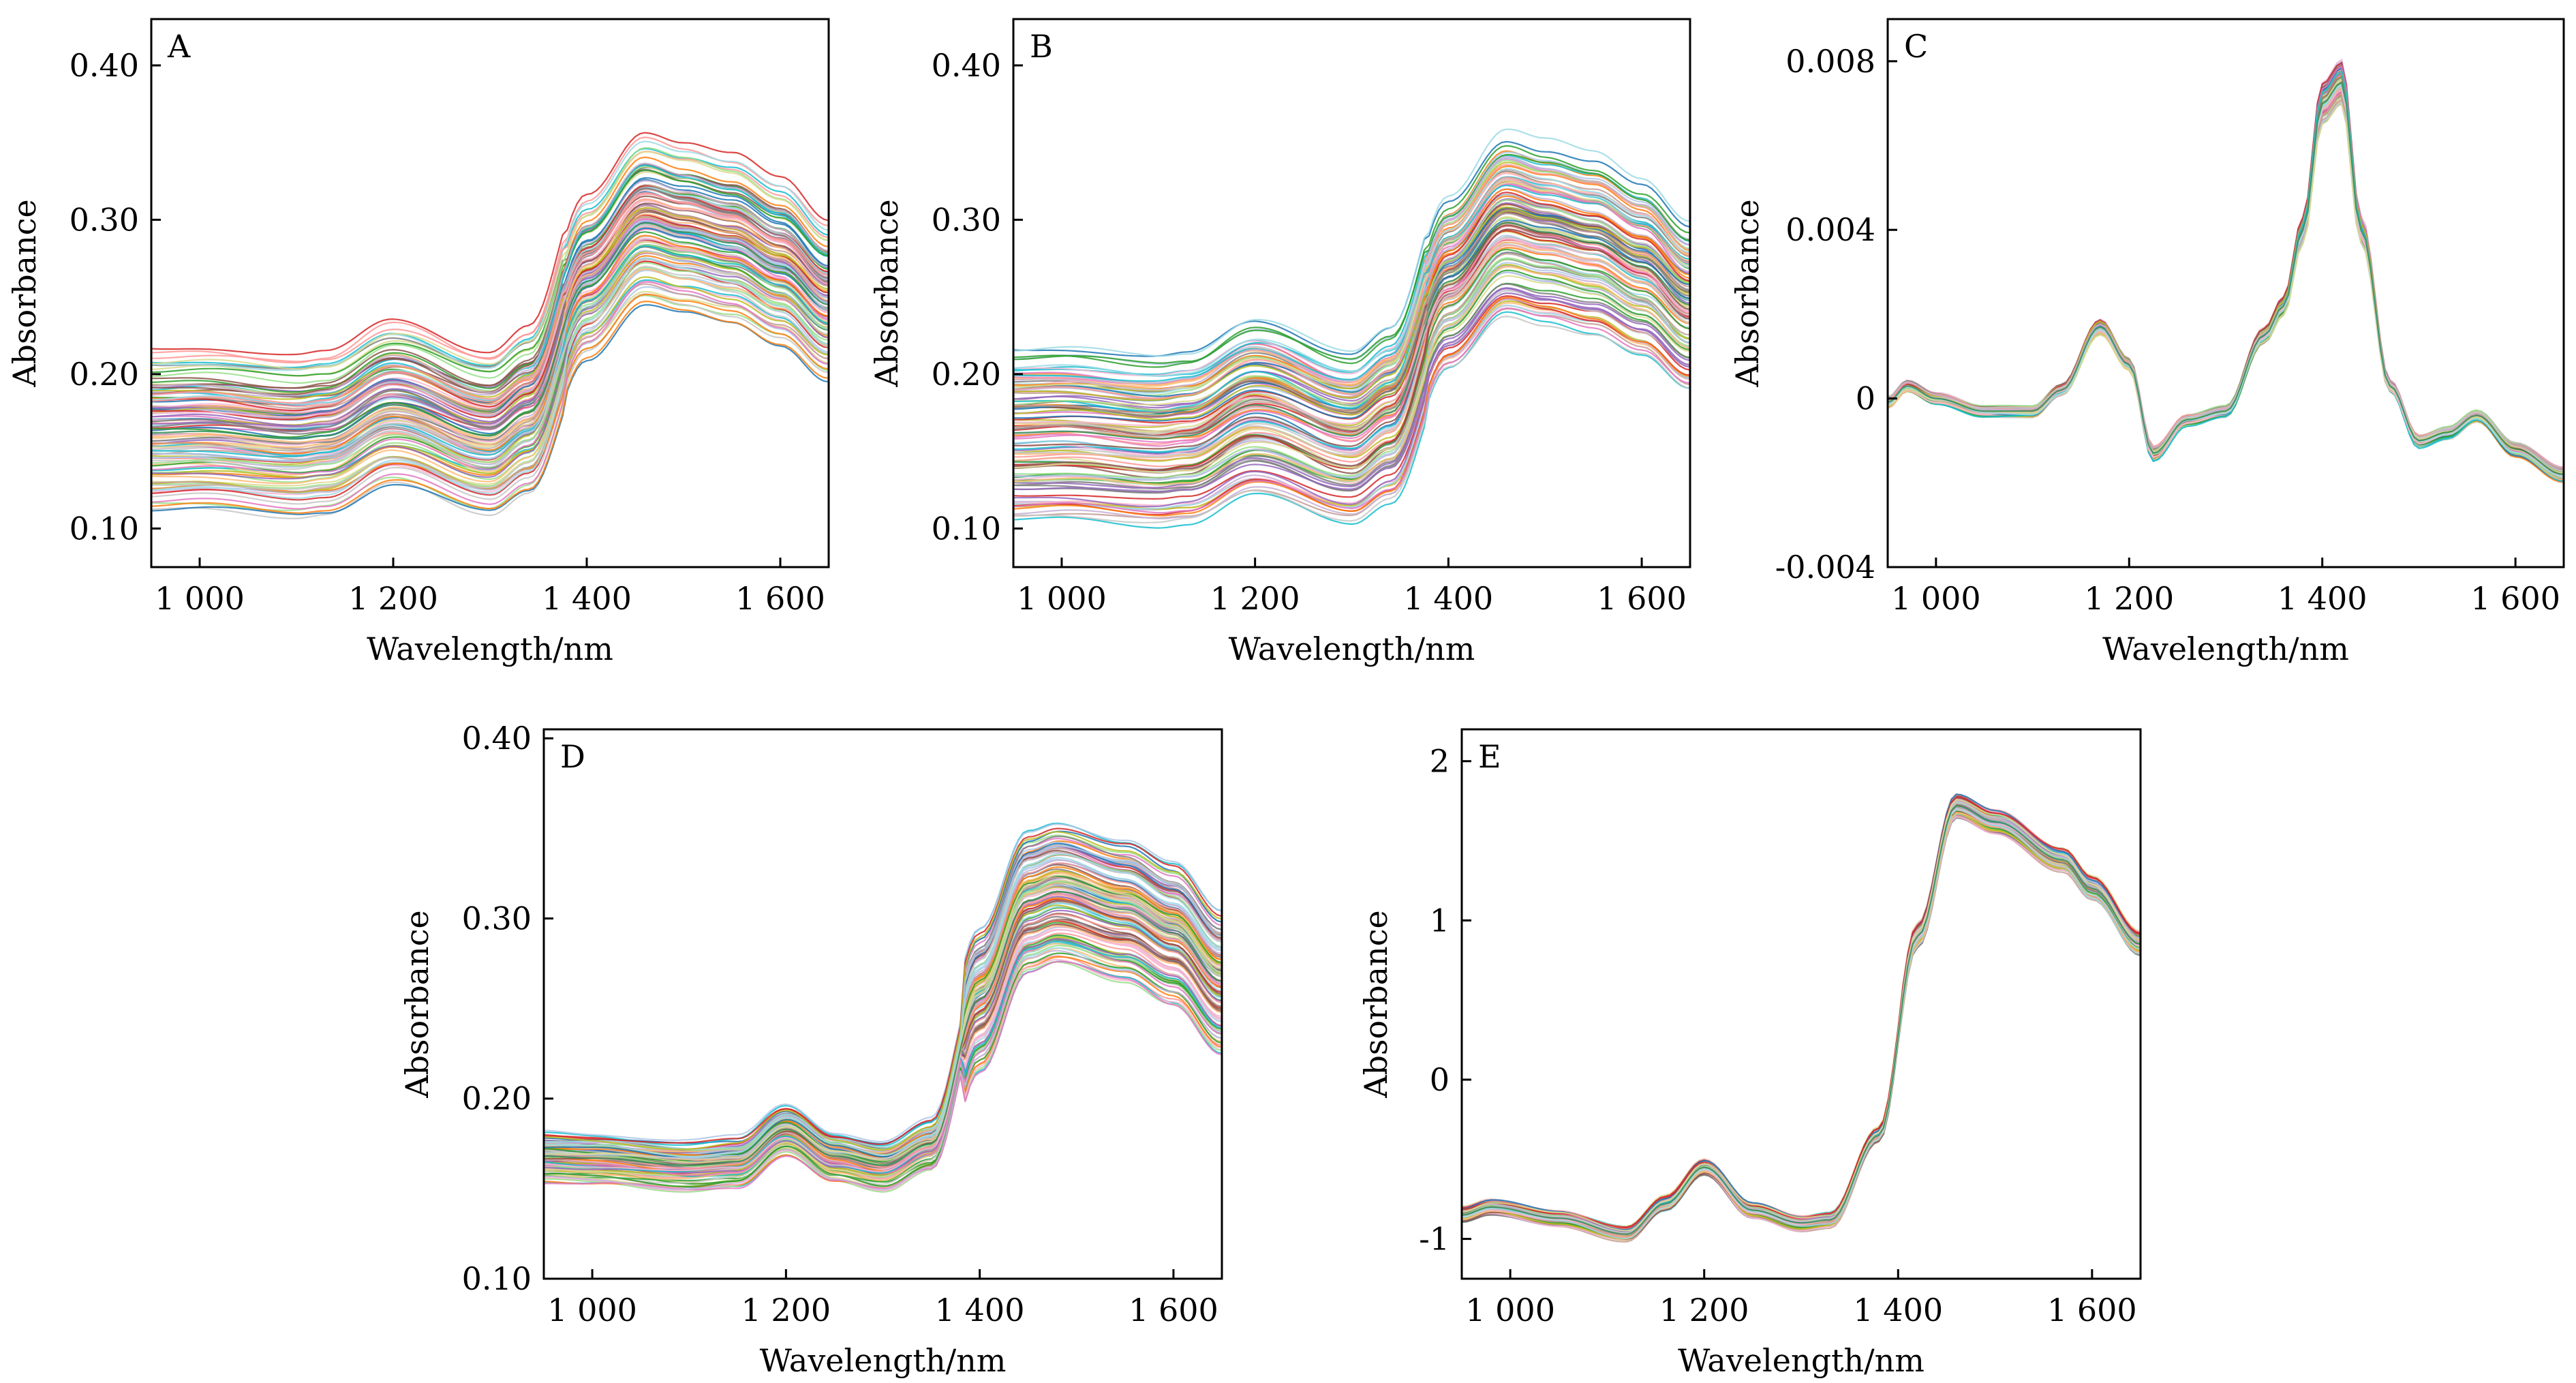  Describe the element at coordinates (105, 219) in the screenshot. I see `y-tick-label: 0.30` at that location.